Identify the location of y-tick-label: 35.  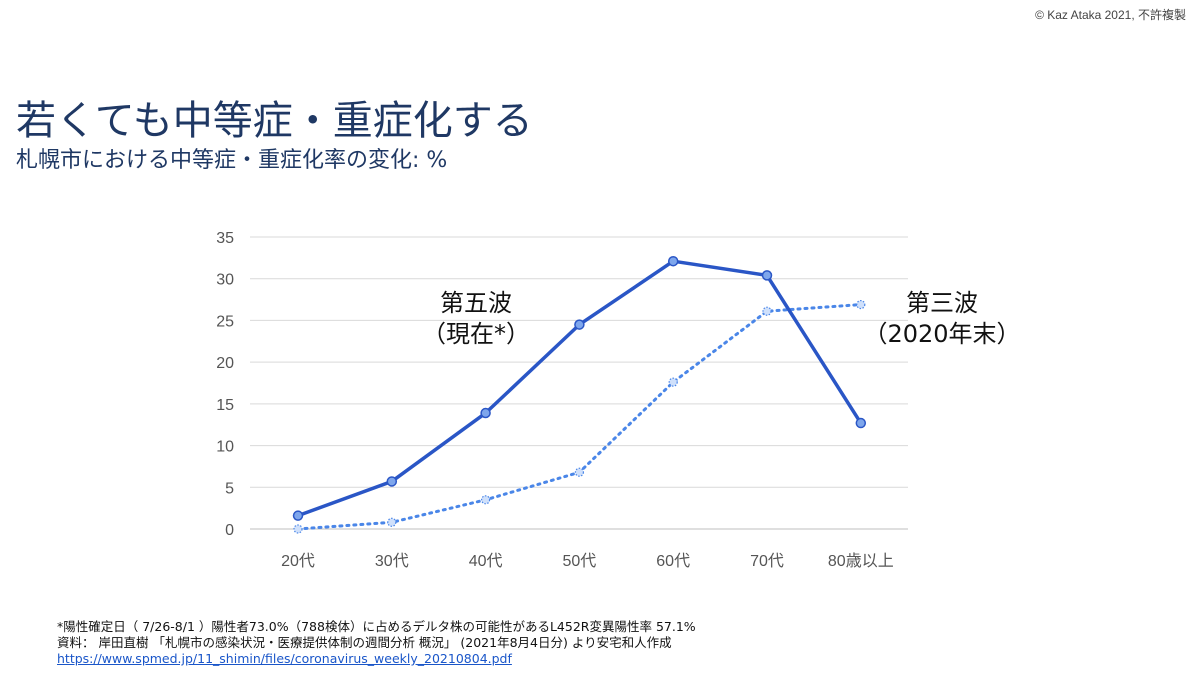
(225, 238).